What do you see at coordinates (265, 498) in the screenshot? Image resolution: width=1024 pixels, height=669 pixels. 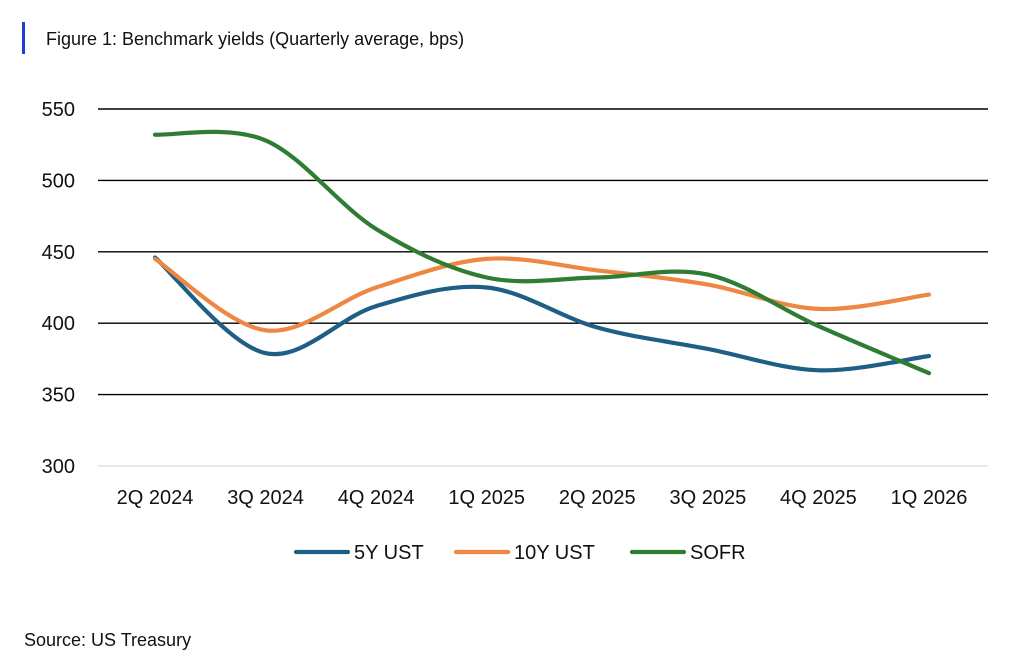 I see `x-tick-label: 3Q 2024` at bounding box center [265, 498].